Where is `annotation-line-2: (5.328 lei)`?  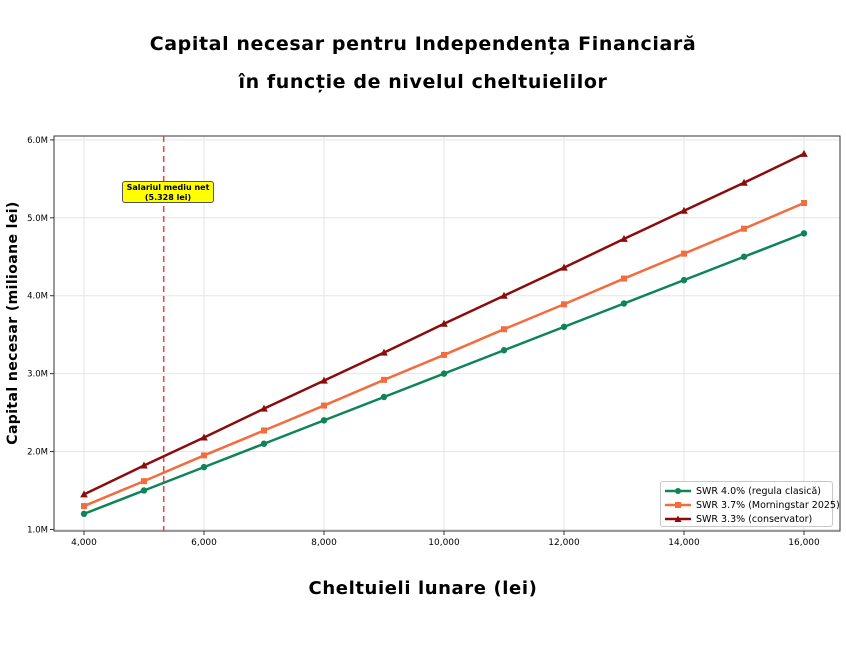 annotation-line-2: (5.328 lei) is located at coordinates (168, 197).